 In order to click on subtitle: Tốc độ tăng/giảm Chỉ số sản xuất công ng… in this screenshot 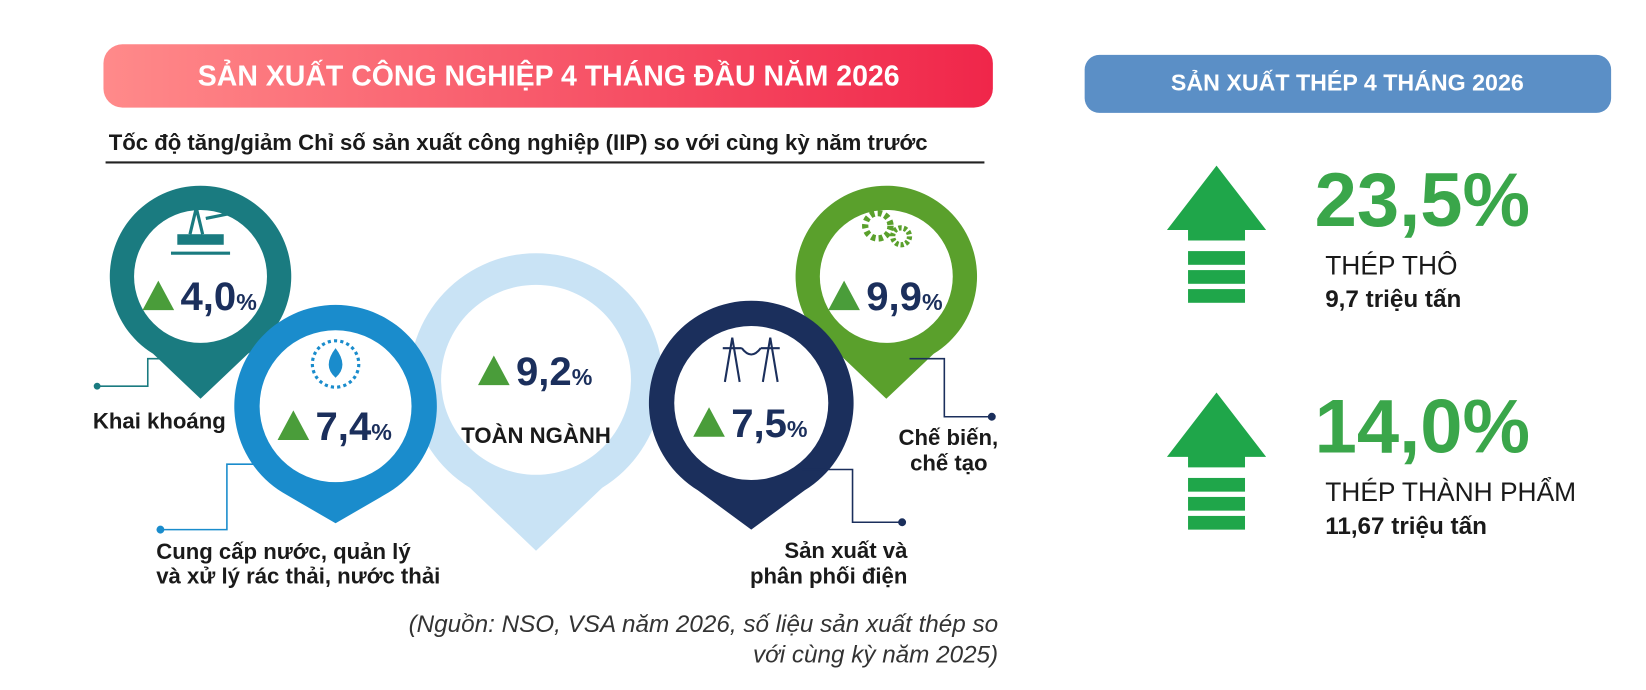, I will do `click(518, 142)`.